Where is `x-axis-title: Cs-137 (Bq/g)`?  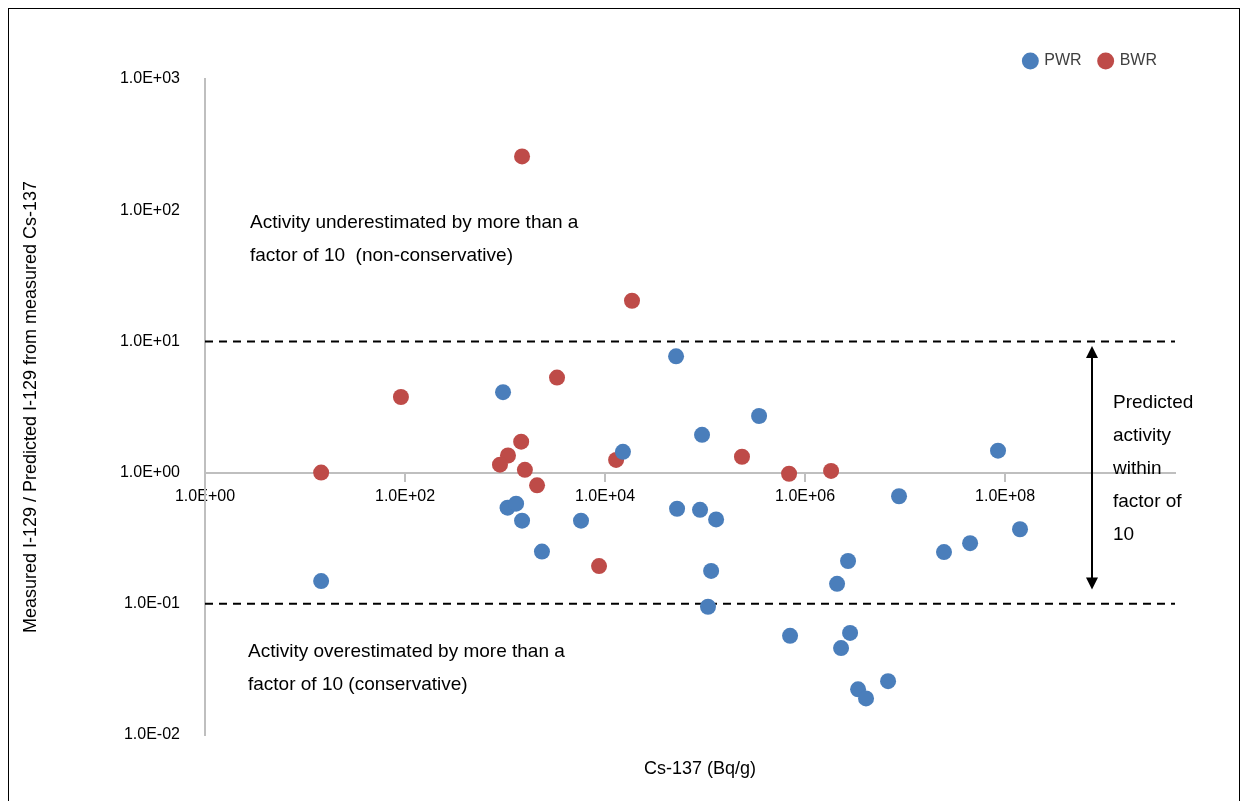 x-axis-title: Cs-137 (Bq/g) is located at coordinates (700, 768).